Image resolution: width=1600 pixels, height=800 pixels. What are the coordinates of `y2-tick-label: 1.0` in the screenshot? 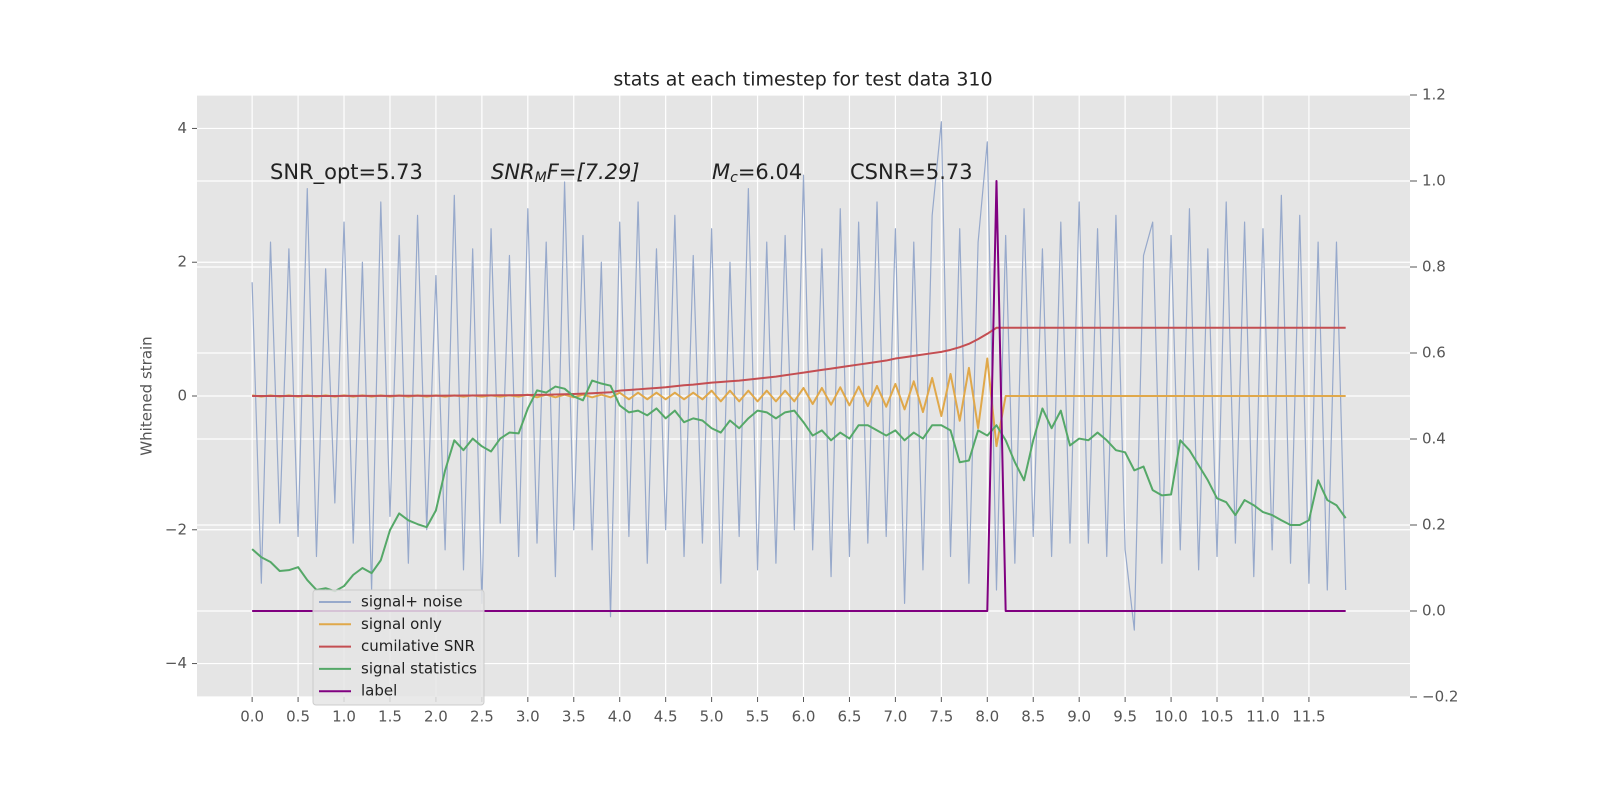 It's located at (1434, 181).